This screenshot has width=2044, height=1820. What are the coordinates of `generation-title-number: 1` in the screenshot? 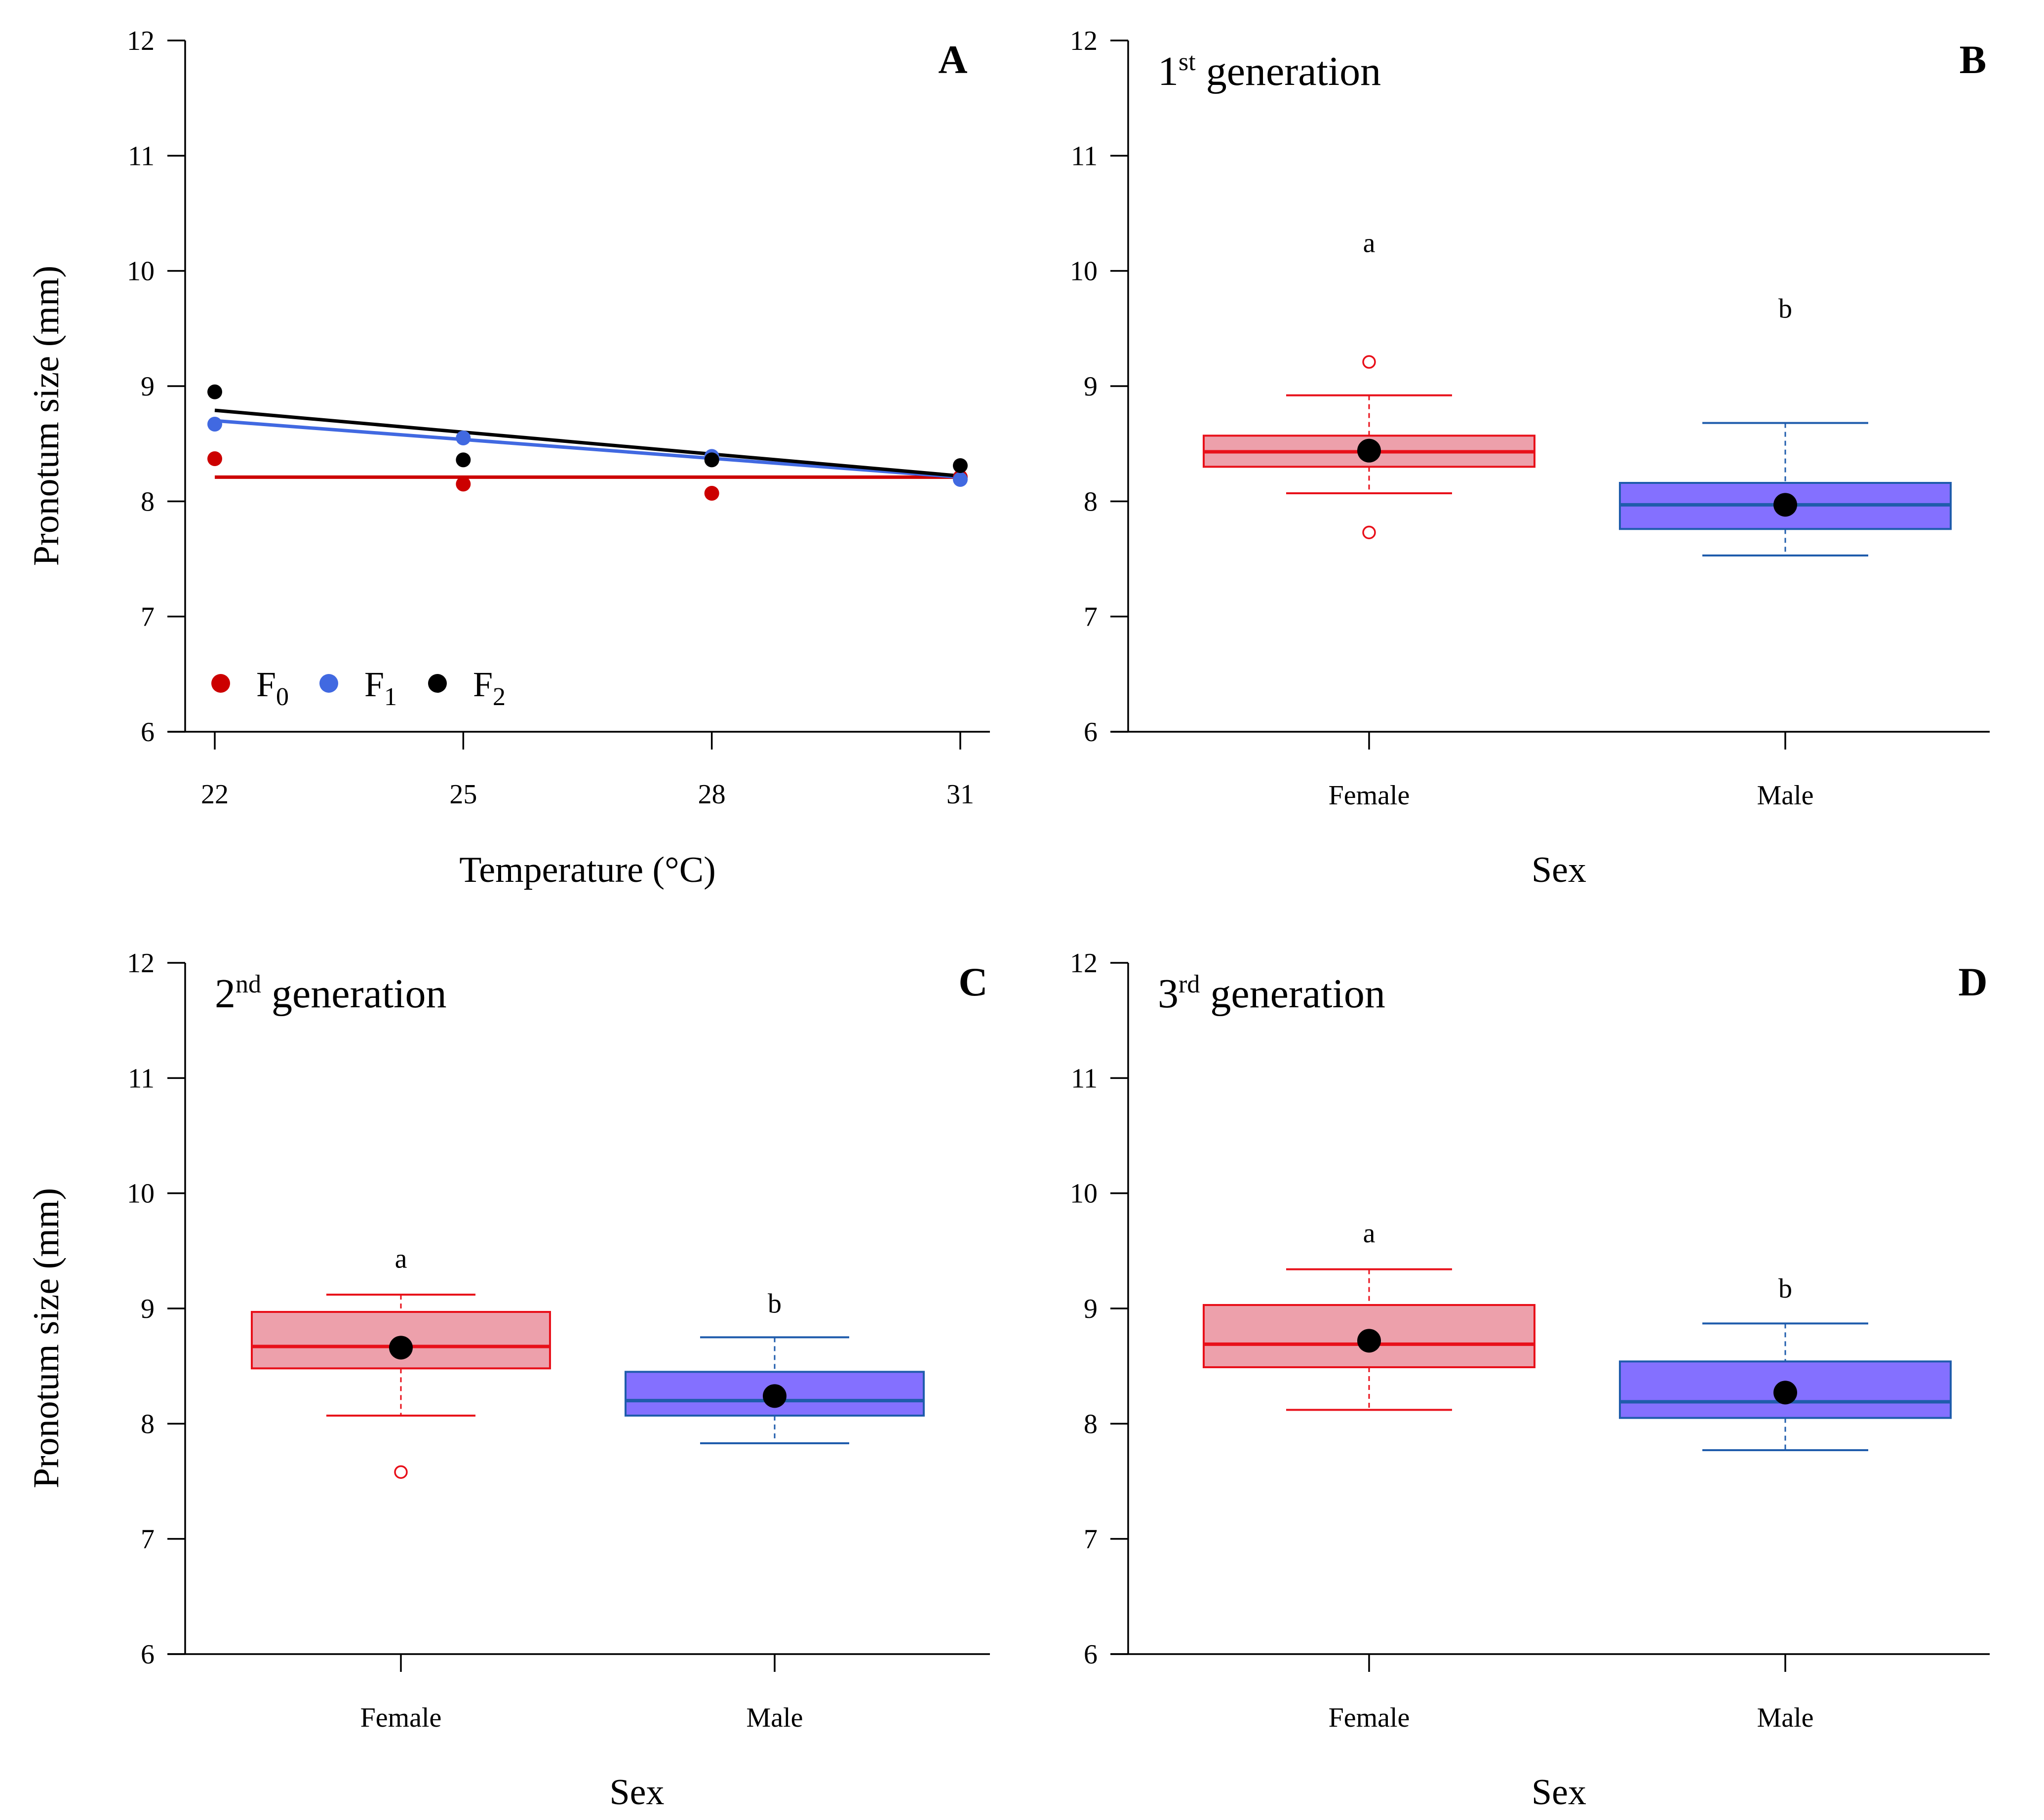 It's located at (1169, 71).